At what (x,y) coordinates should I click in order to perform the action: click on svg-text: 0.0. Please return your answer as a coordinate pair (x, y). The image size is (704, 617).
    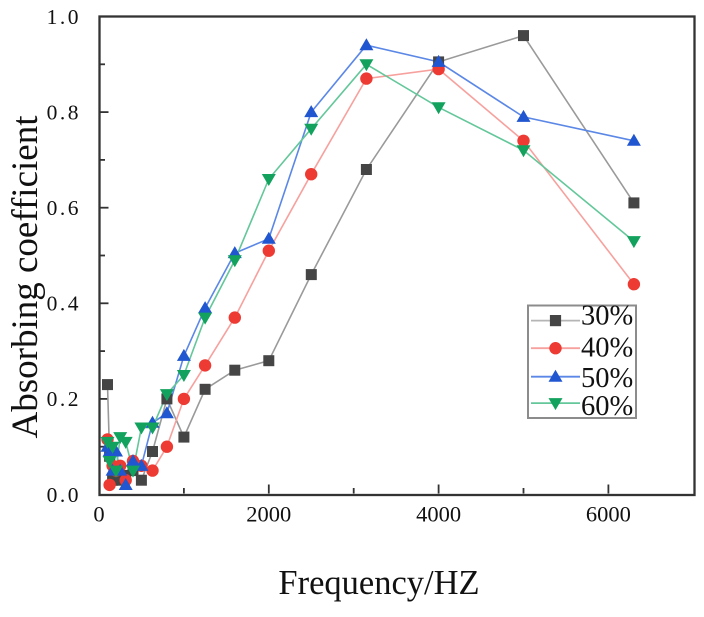
    Looking at the image, I should click on (64, 495).